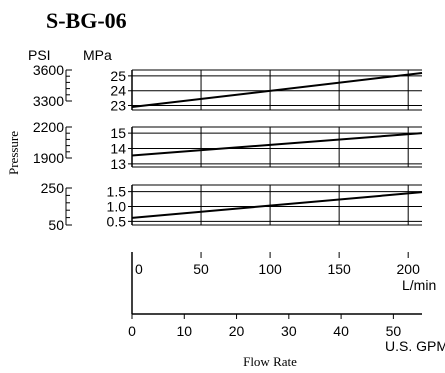  Describe the element at coordinates (117, 206) in the screenshot. I see `mpa-tick-label: 1.0` at that location.